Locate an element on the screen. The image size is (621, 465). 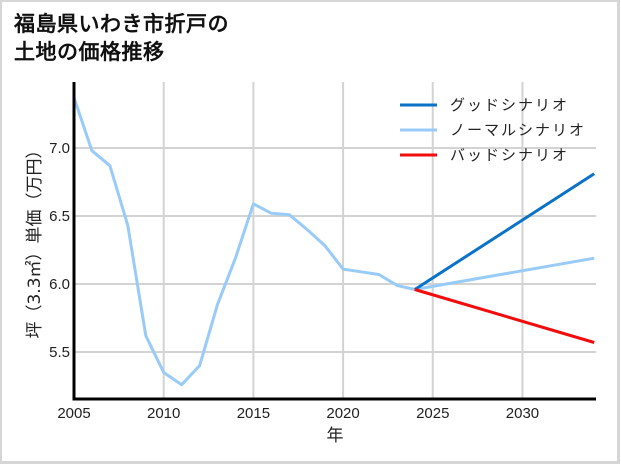
x-axis-label: 年 is located at coordinates (335, 436).